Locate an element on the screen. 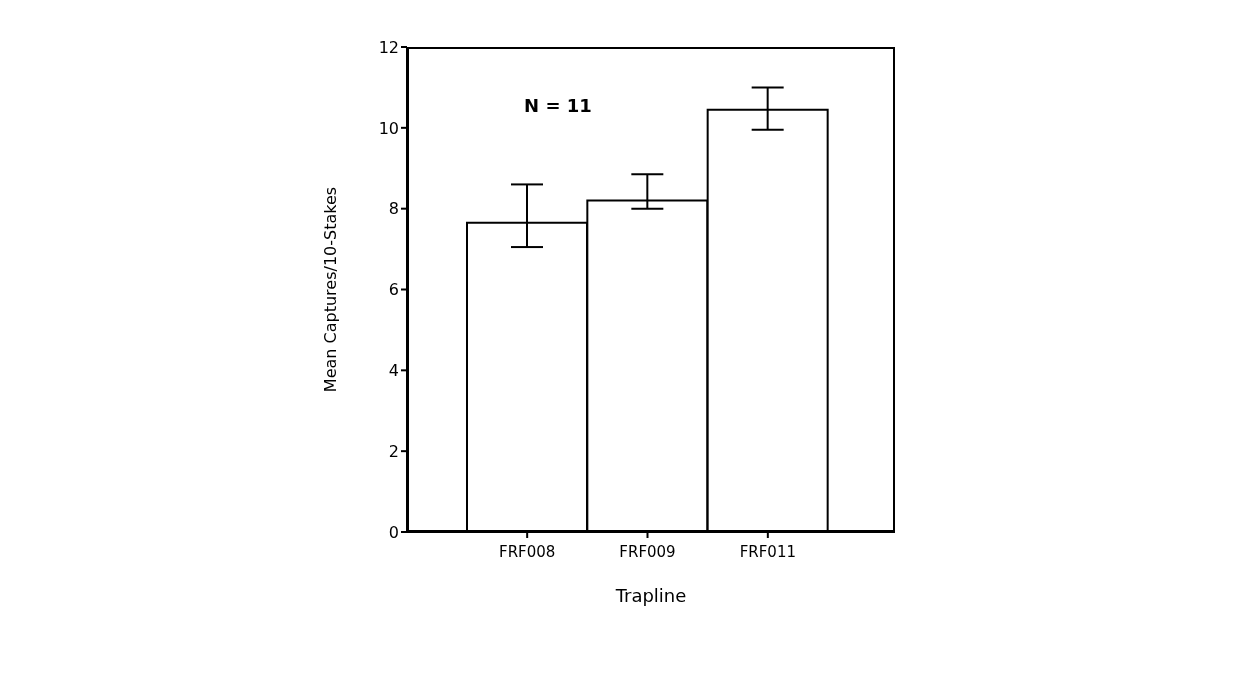 The width and height of the screenshot is (1243, 683). x-tick-label: FRF008 is located at coordinates (527, 551).